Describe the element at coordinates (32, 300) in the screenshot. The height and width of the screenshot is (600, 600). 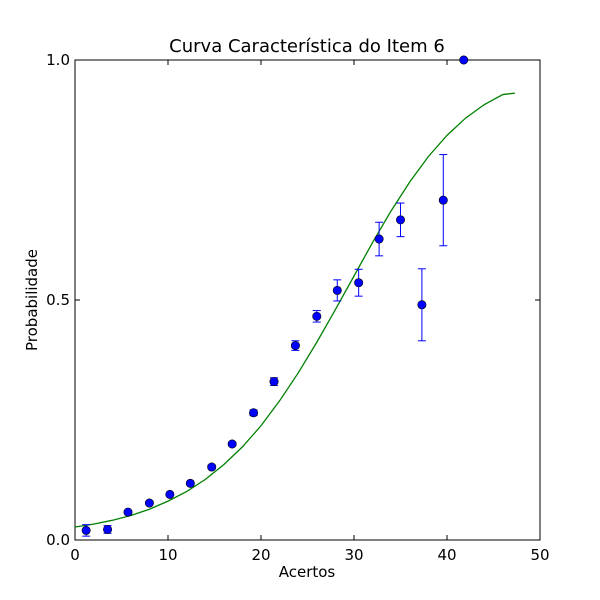
I see `y-axis-label: Probabilidade` at that location.